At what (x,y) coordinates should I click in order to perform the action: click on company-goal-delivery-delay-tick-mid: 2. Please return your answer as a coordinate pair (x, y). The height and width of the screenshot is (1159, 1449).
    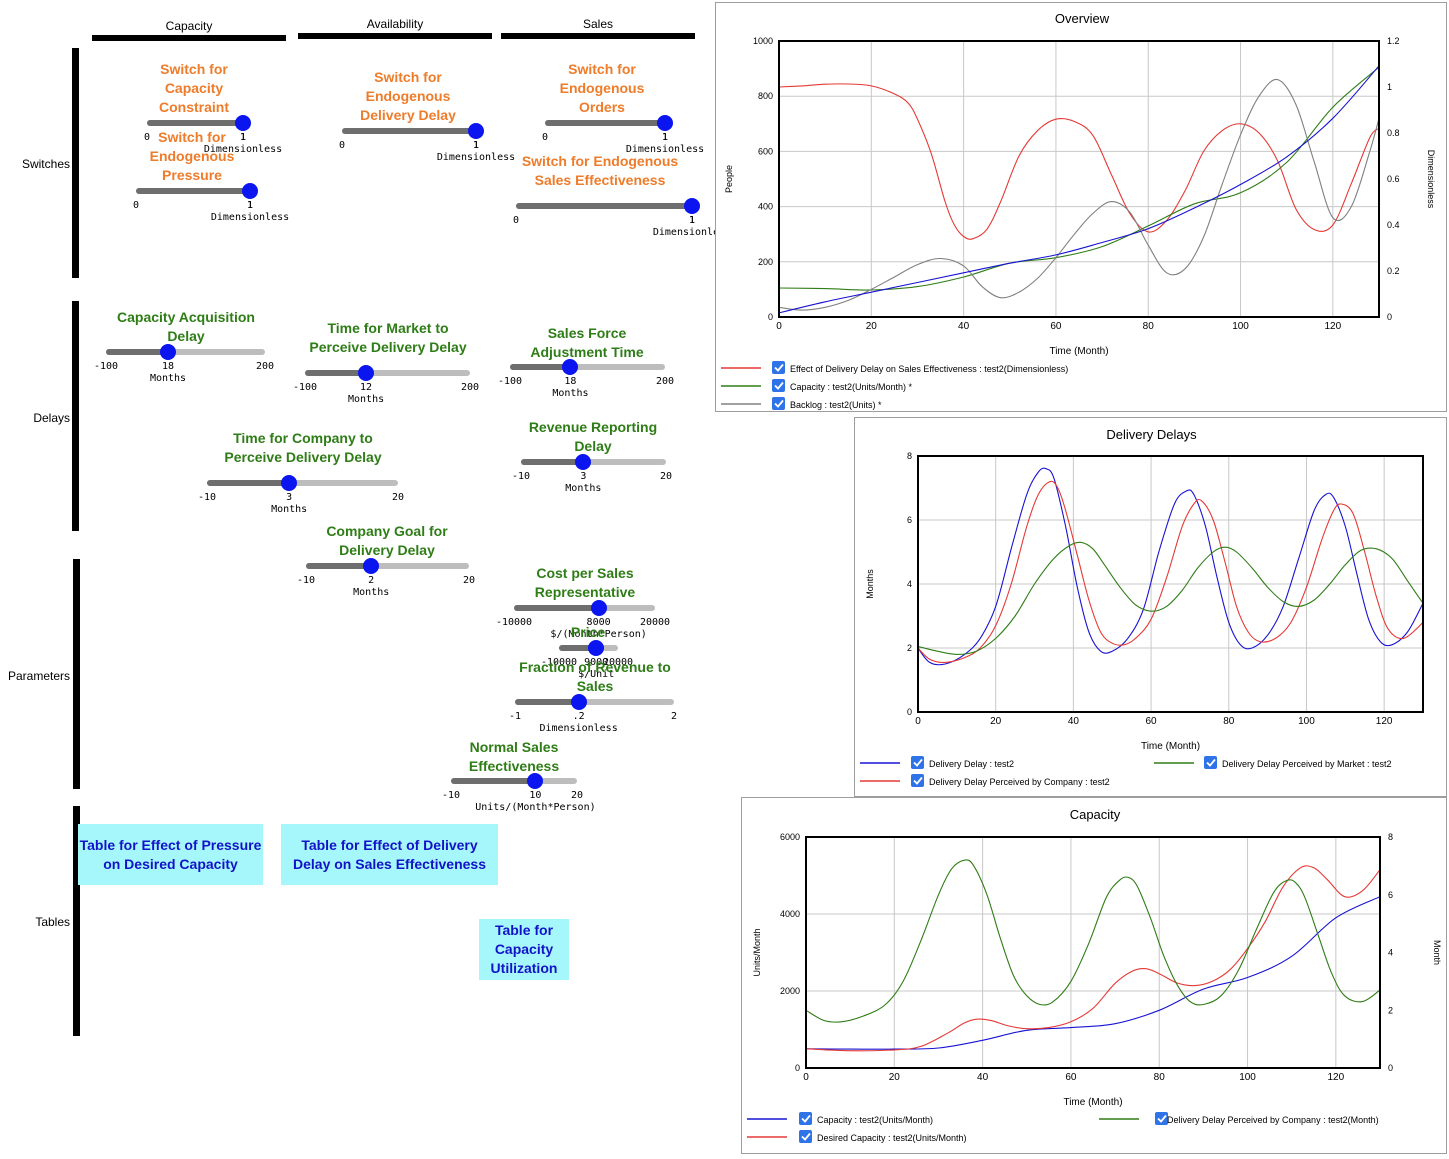
    Looking at the image, I should click on (371, 580).